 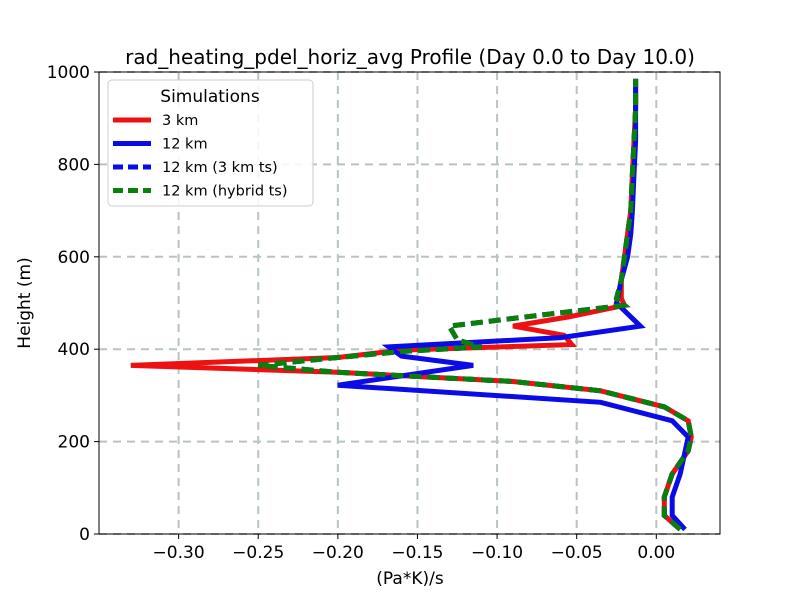 What do you see at coordinates (185, 145) in the screenshot?
I see `legend-label: 12 km` at bounding box center [185, 145].